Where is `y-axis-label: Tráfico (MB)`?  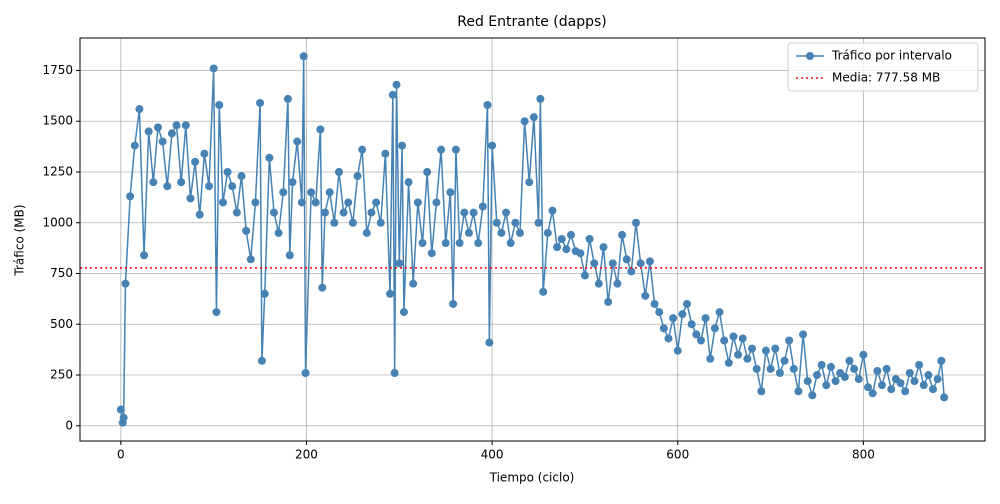 y-axis-label: Tráfico (MB) is located at coordinates (20, 240).